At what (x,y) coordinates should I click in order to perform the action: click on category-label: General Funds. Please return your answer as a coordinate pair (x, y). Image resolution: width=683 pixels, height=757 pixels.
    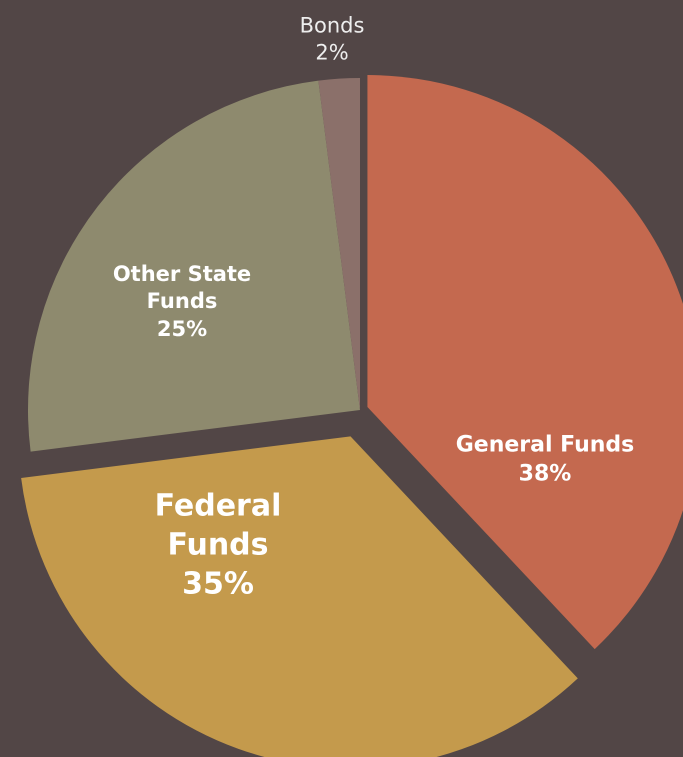
    Looking at the image, I should click on (545, 445).